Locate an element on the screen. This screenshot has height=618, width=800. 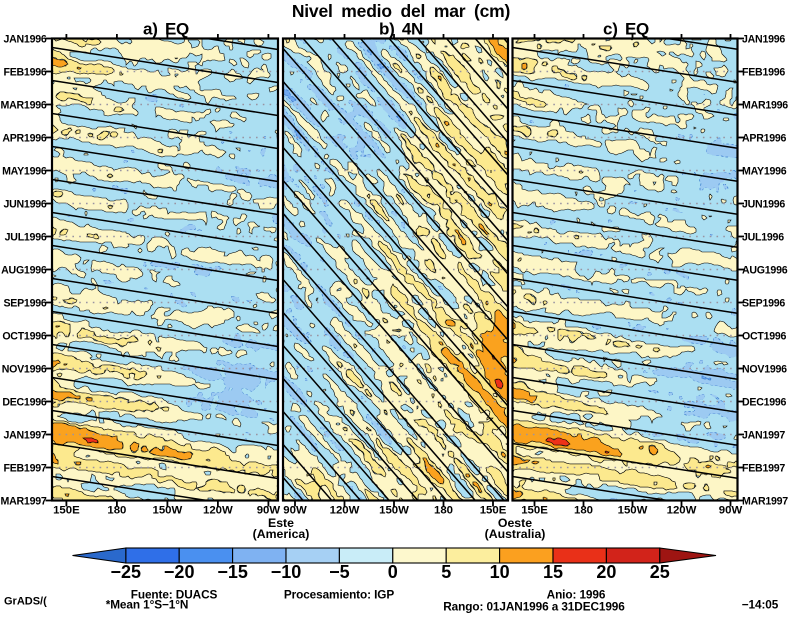
svg-text: (Australia) is located at coordinates (515, 534).